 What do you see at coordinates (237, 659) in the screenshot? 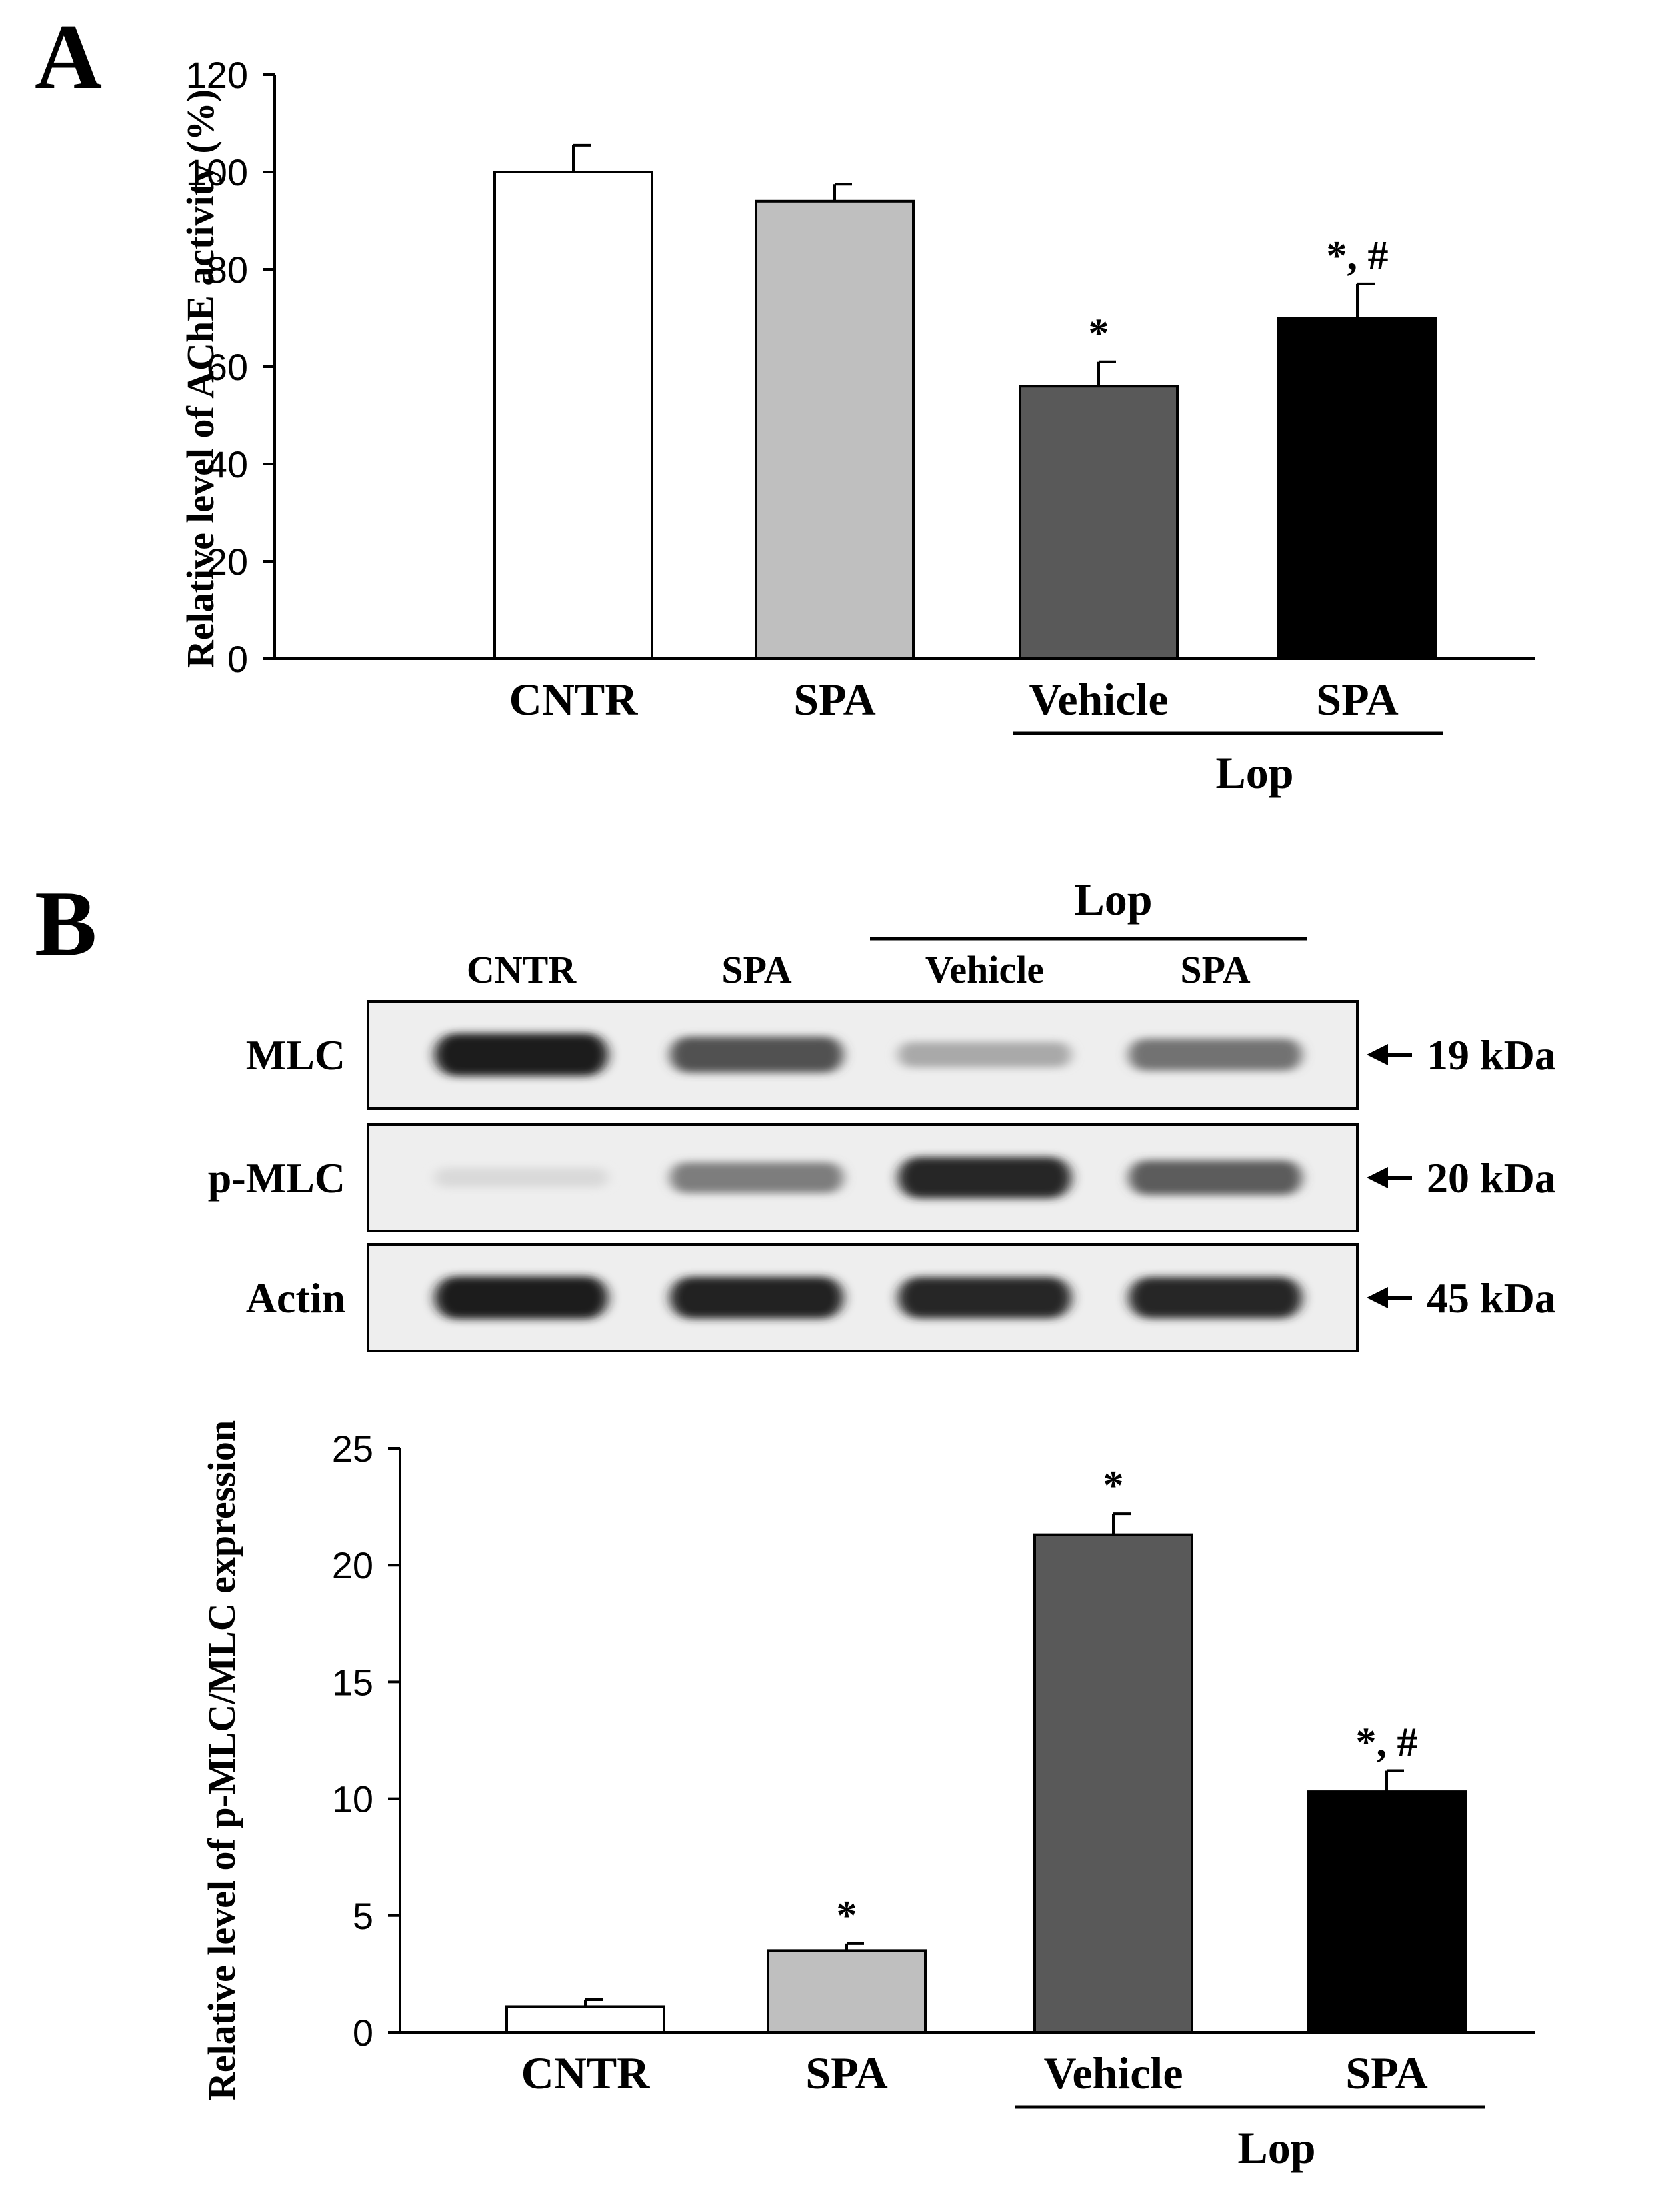
I see `a-y-tick-label: 0` at bounding box center [237, 659].